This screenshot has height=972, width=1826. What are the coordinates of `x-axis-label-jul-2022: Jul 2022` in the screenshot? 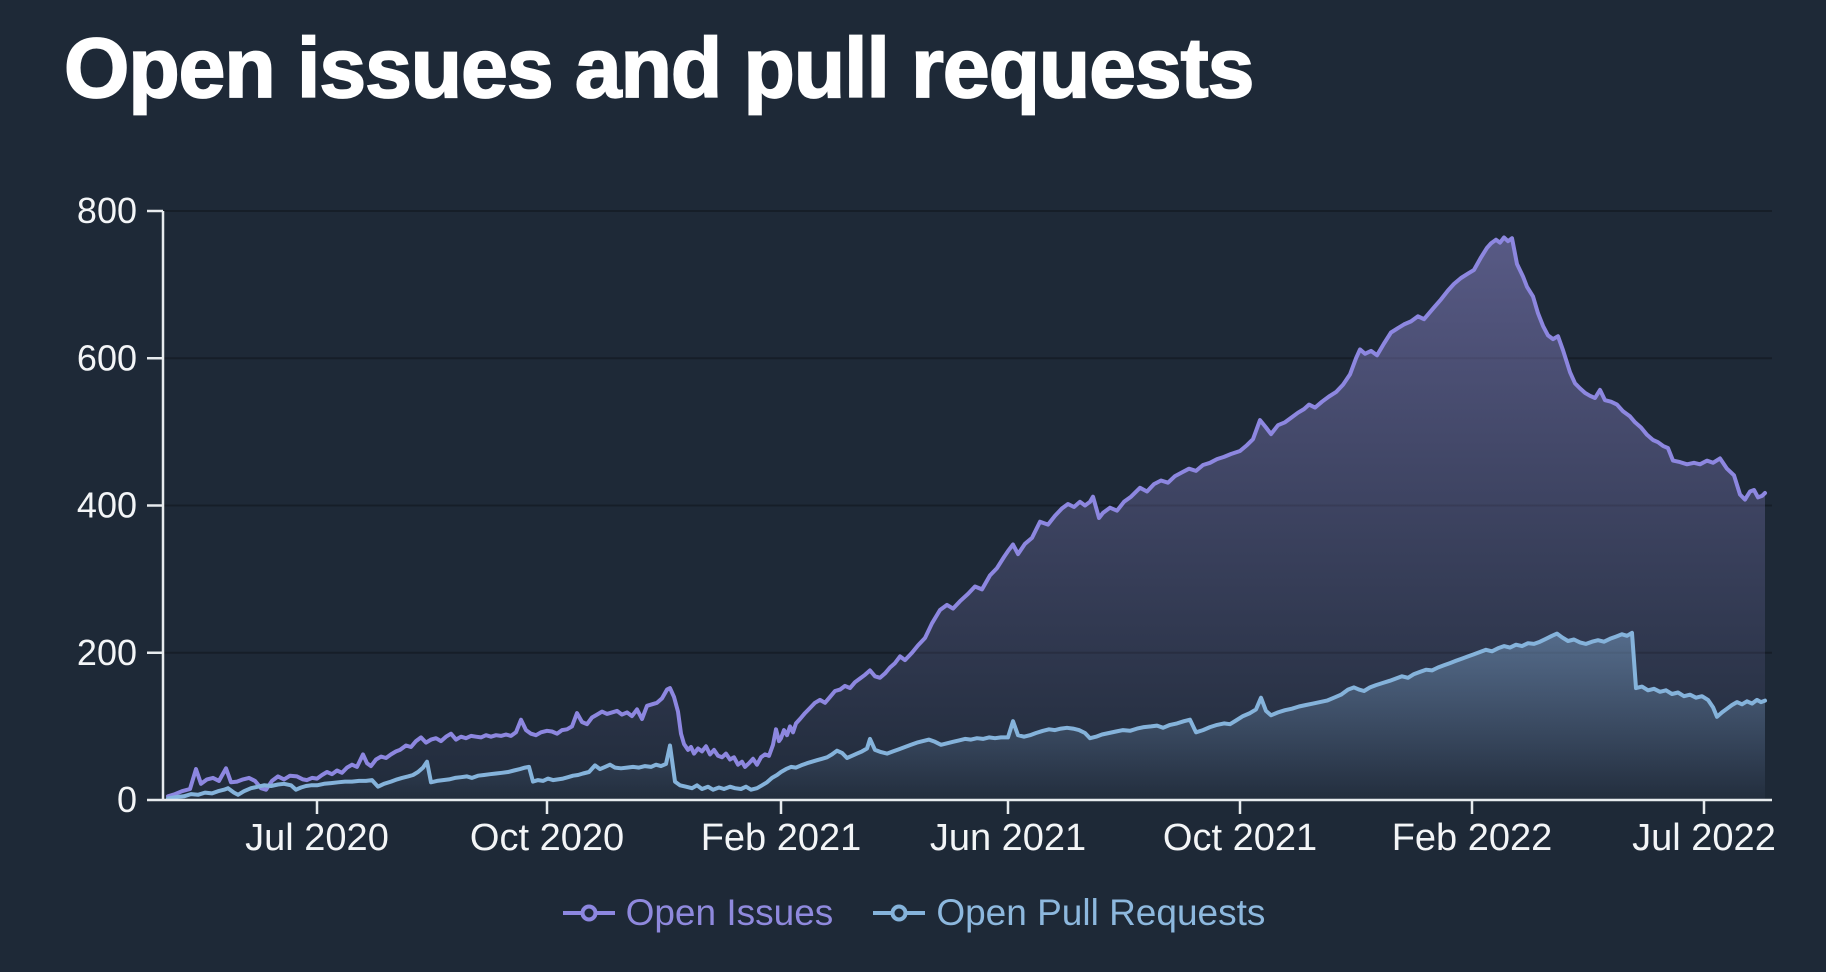 It's located at (1704, 838).